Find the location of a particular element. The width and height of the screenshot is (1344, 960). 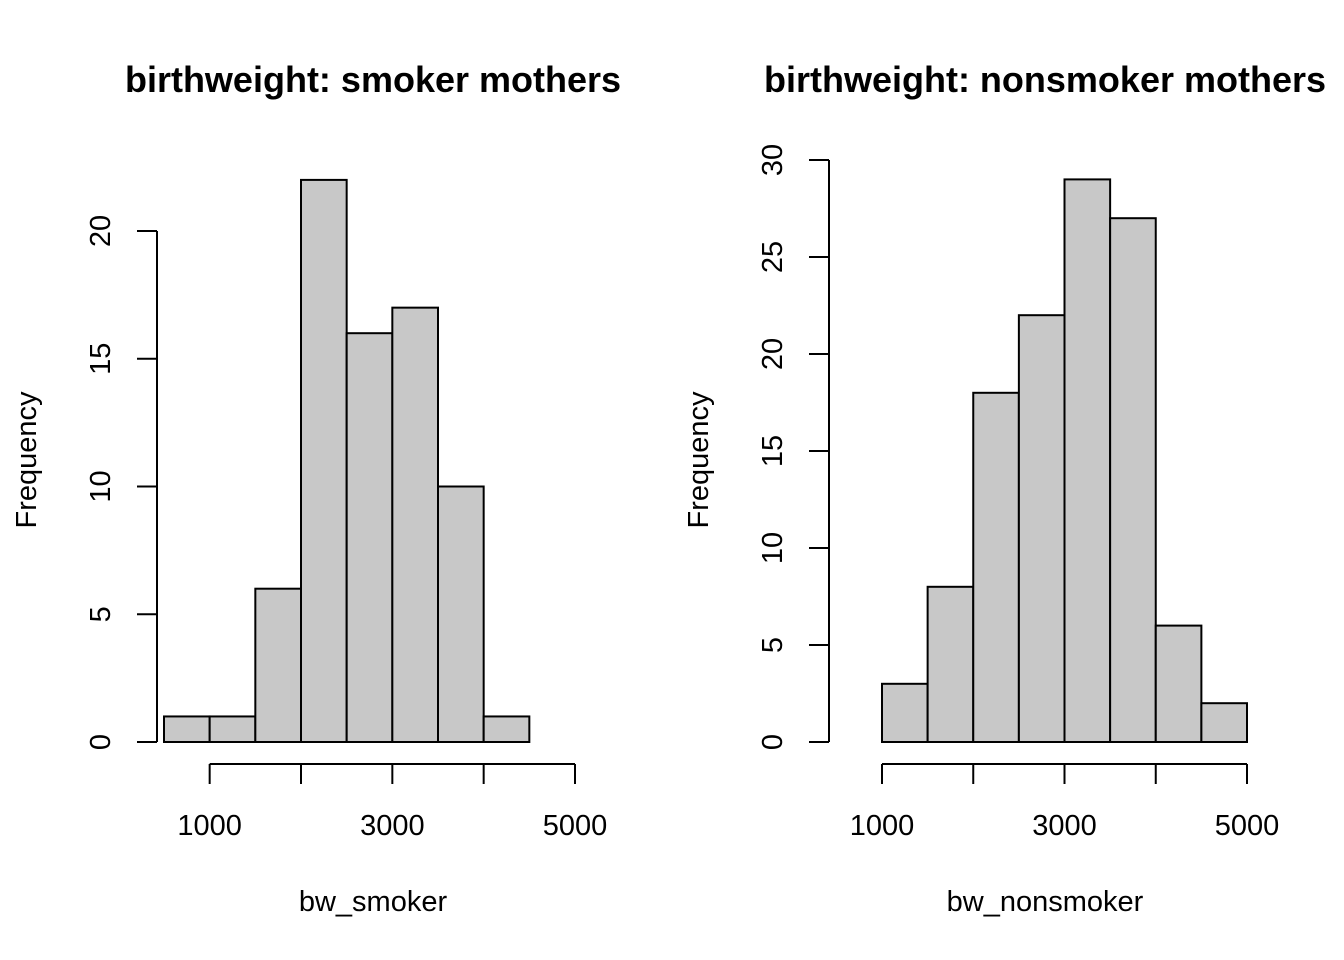

x-axis-label: bw_nonsmoker is located at coordinates (1045, 902).